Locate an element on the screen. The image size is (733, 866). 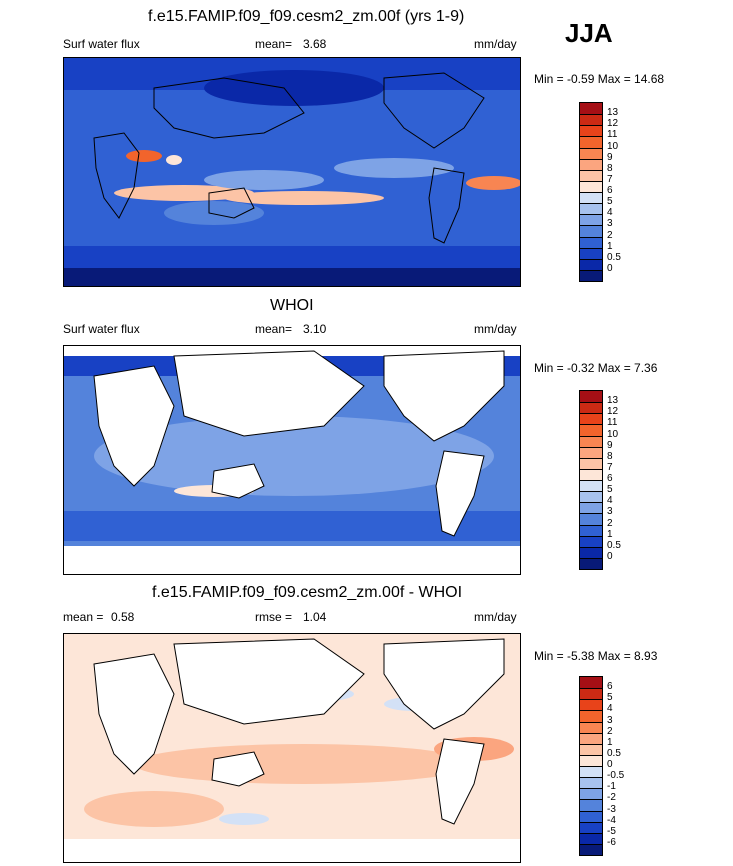
panel3-minmax: Min = -5.38 Max = 8.93 is located at coordinates (596, 656).